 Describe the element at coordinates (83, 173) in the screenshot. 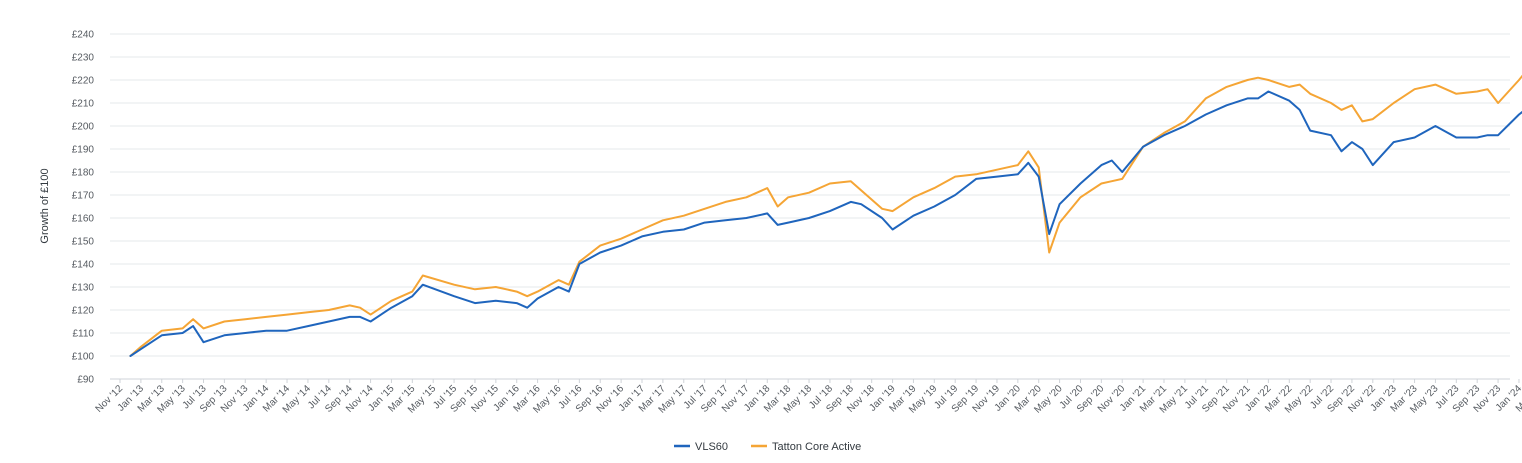

I see `y-tick-label: £180` at that location.